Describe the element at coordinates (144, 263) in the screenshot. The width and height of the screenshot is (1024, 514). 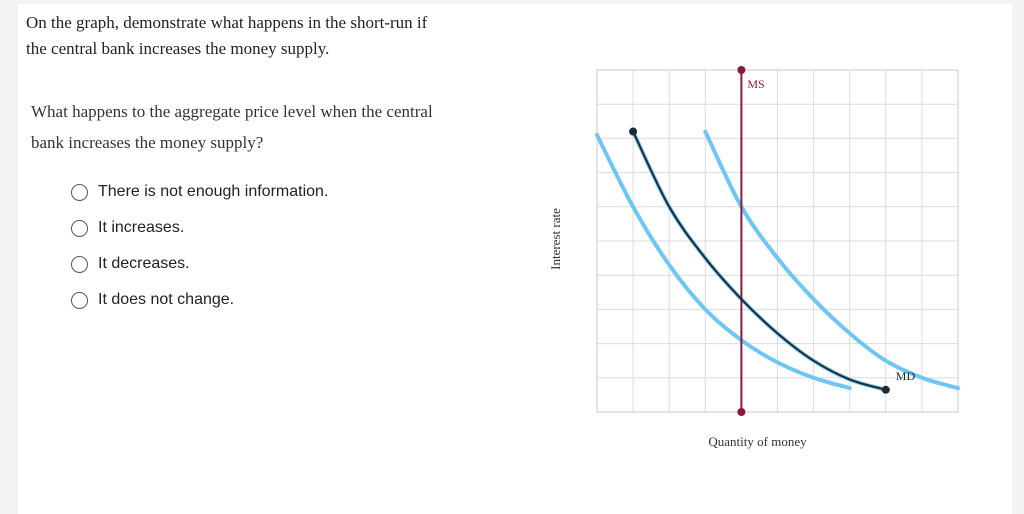
I see `option-label: It decreases.` at that location.